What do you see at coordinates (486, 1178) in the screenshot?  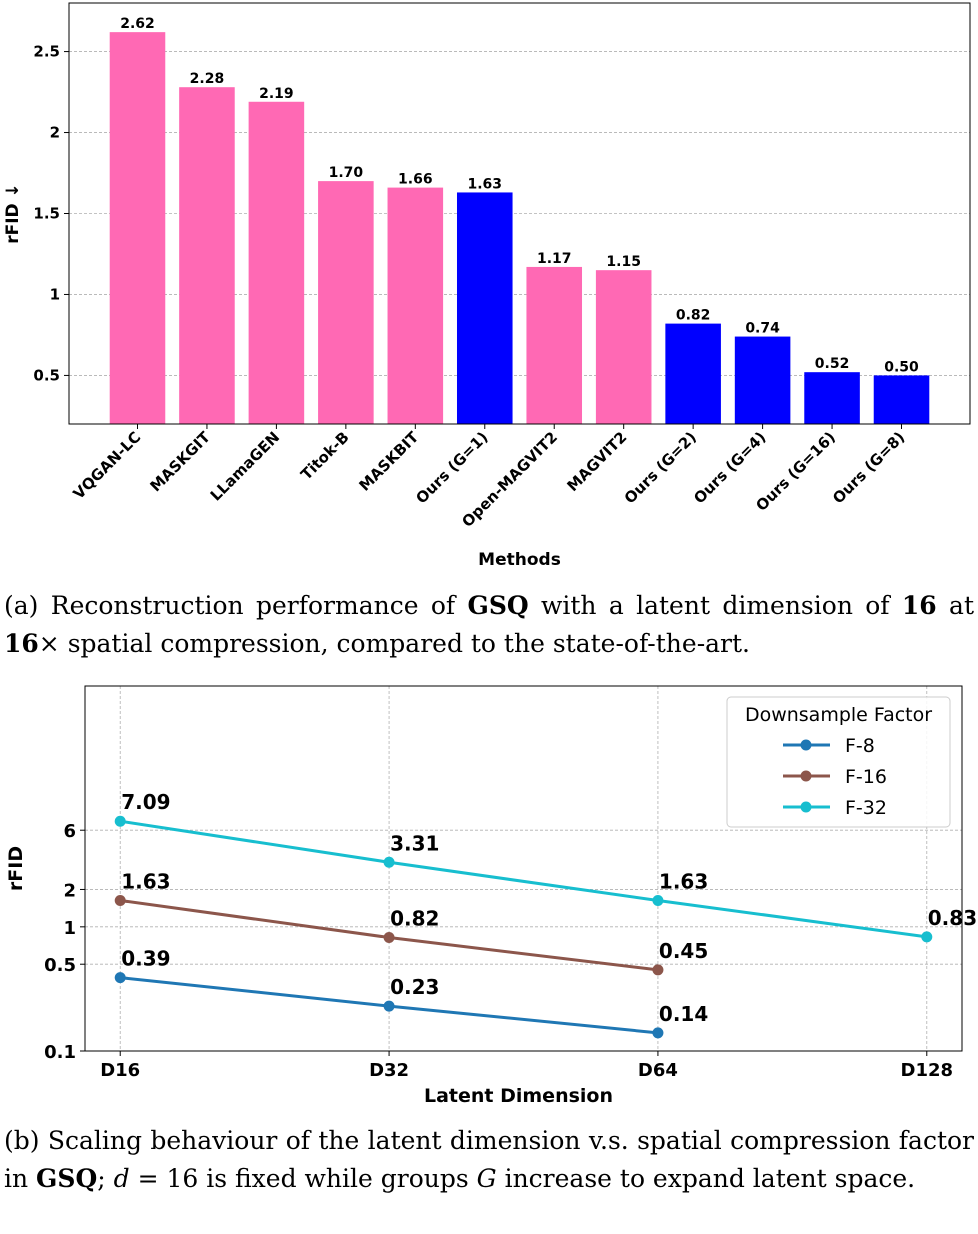 I see `caption-text: G` at bounding box center [486, 1178].